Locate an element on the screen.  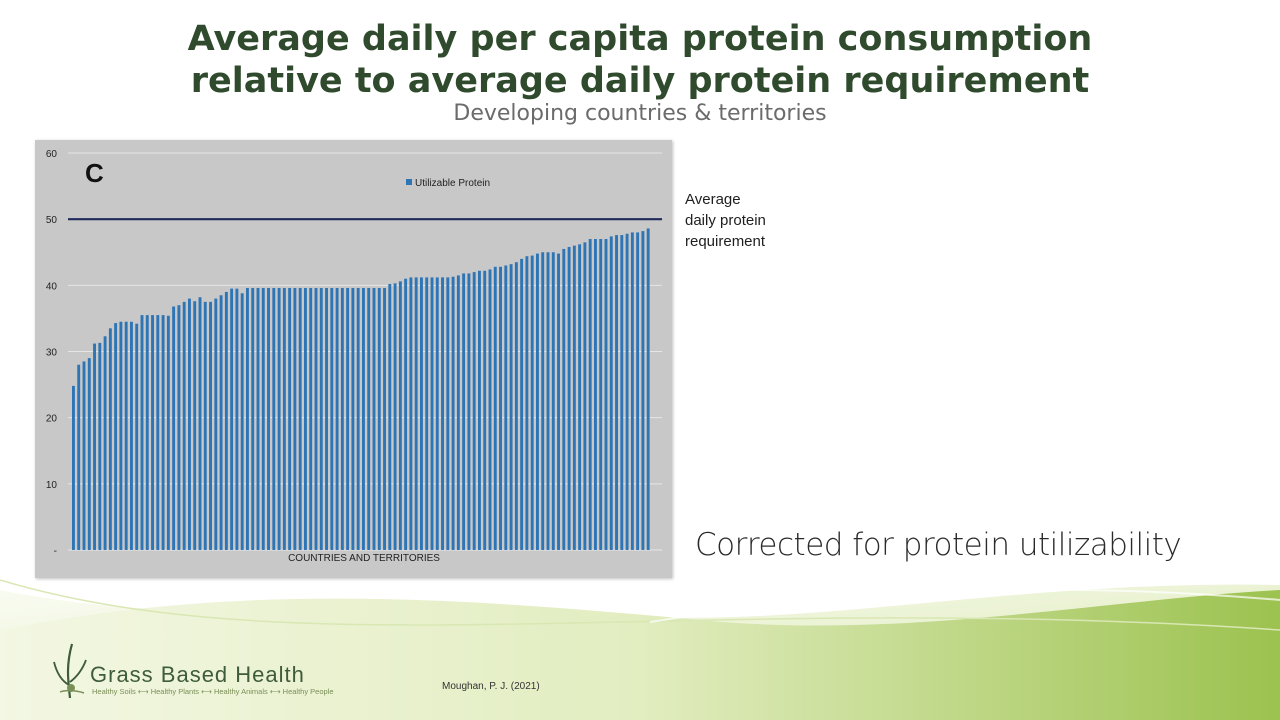
legend-swatch is located at coordinates (409, 182).